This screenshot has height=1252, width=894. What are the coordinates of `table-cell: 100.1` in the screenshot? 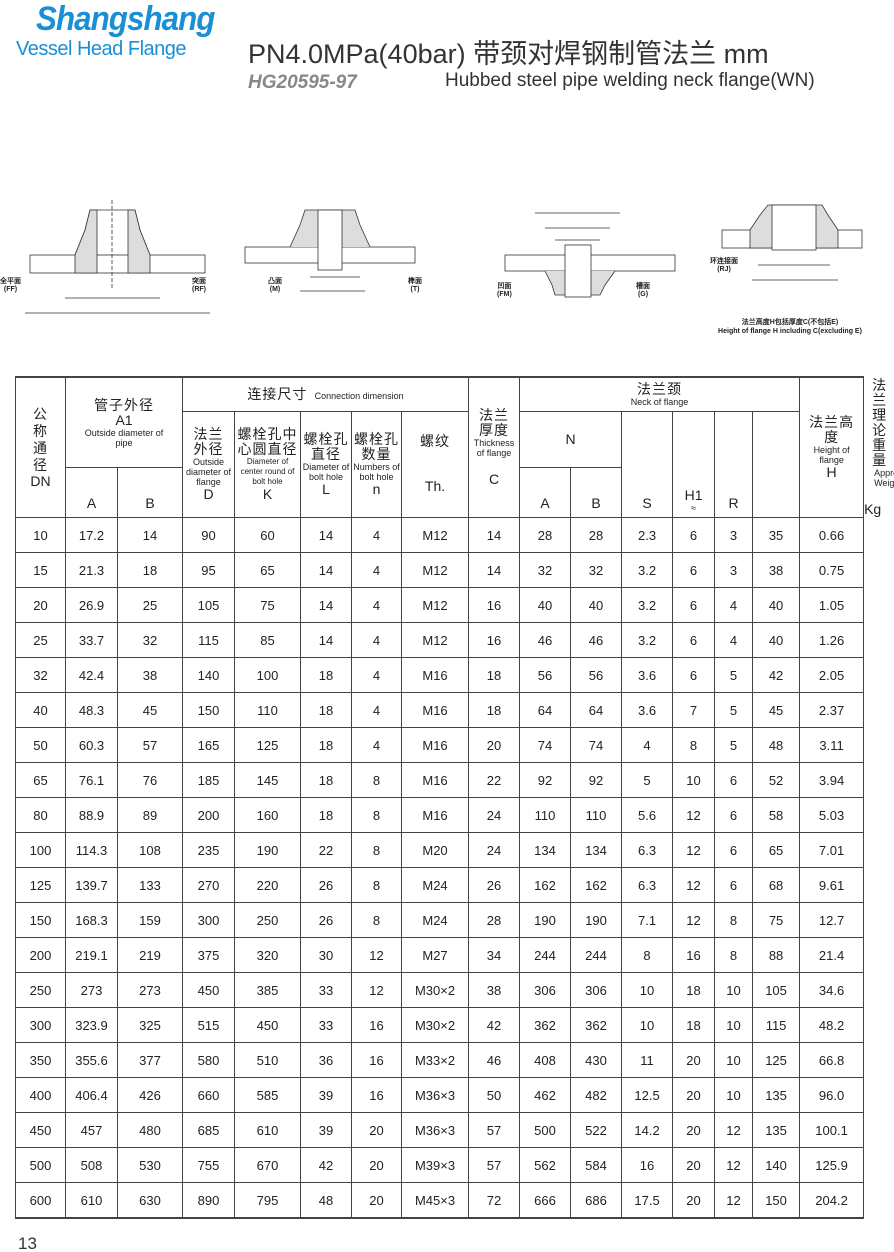 It's located at (832, 1130).